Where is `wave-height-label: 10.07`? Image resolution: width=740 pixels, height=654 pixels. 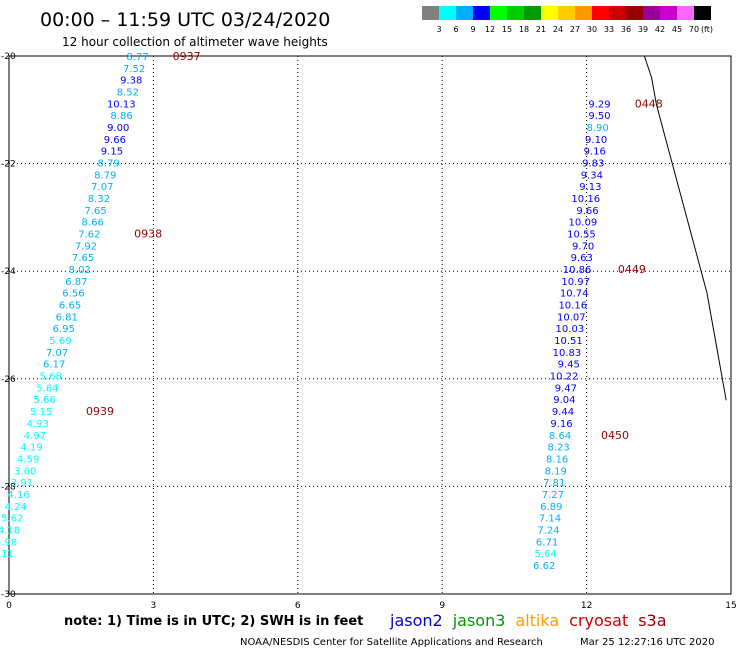 wave-height-label: 10.07 is located at coordinates (571, 317).